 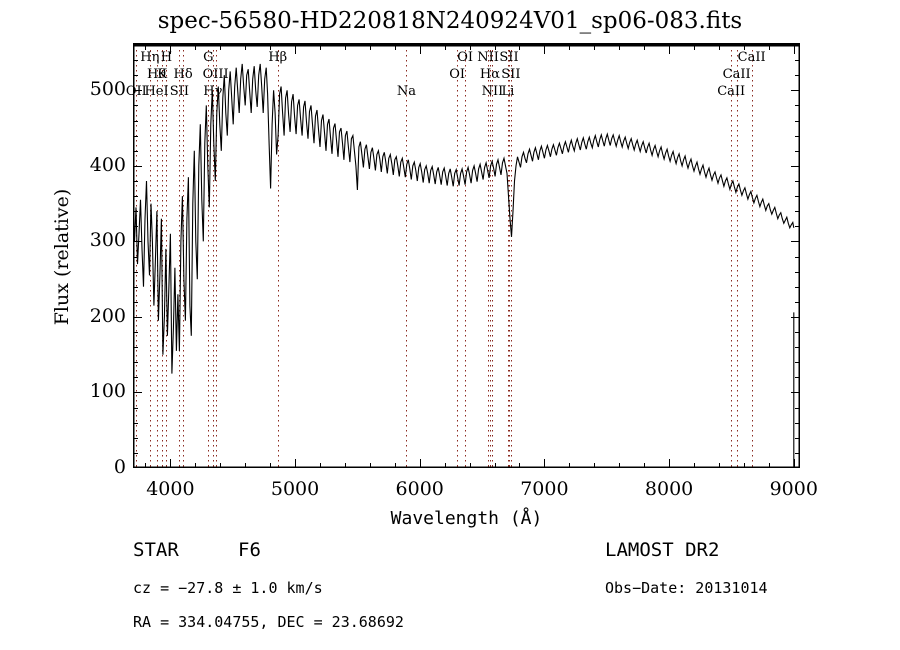 What do you see at coordinates (295, 489) in the screenshot?
I see `x-tick-label: 5000` at bounding box center [295, 489].